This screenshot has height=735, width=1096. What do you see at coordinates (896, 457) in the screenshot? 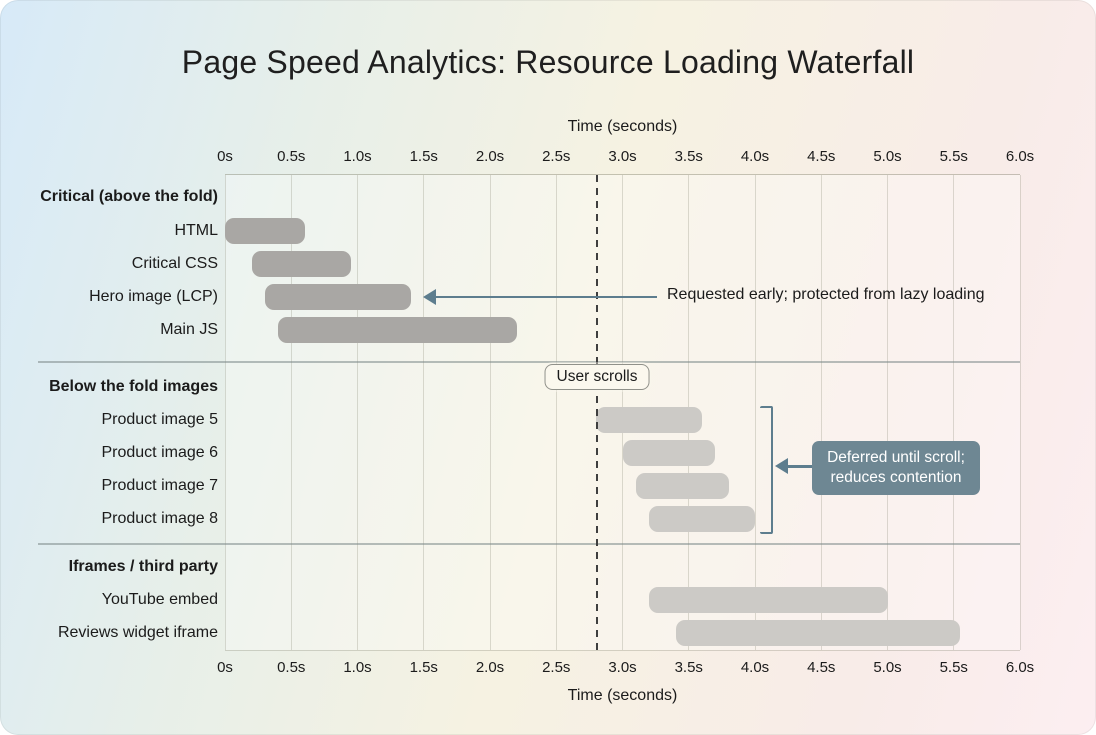
I see `deferred-callout-line1: Deferred until scroll;` at bounding box center [896, 457].